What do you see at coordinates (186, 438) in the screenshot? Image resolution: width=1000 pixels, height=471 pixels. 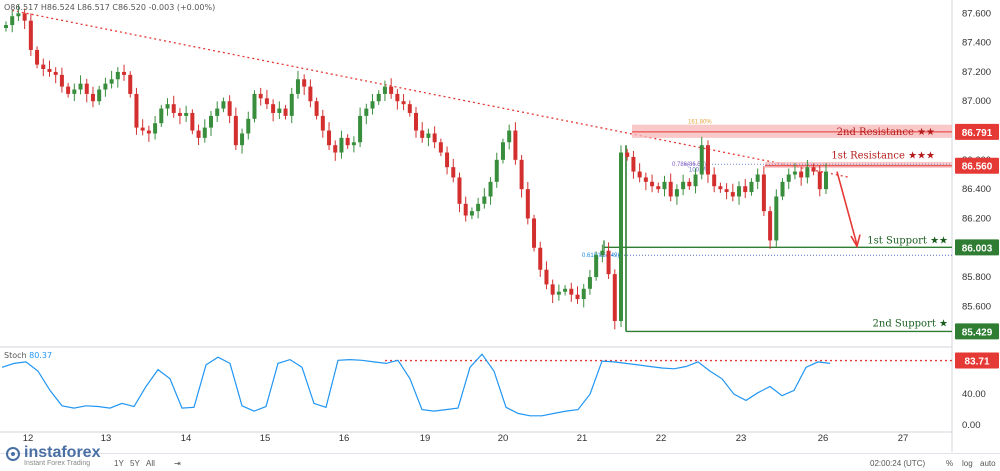 I see `x-tick-label: 14` at bounding box center [186, 438].